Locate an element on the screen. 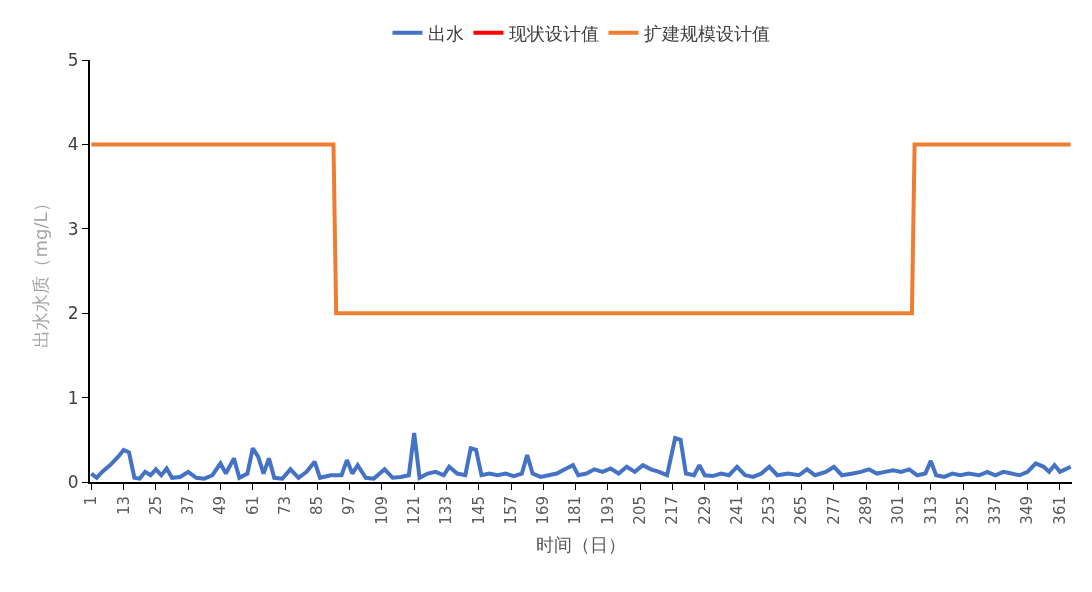 This screenshot has width=1092, height=592. y-tick-label: 3 is located at coordinates (73, 228).